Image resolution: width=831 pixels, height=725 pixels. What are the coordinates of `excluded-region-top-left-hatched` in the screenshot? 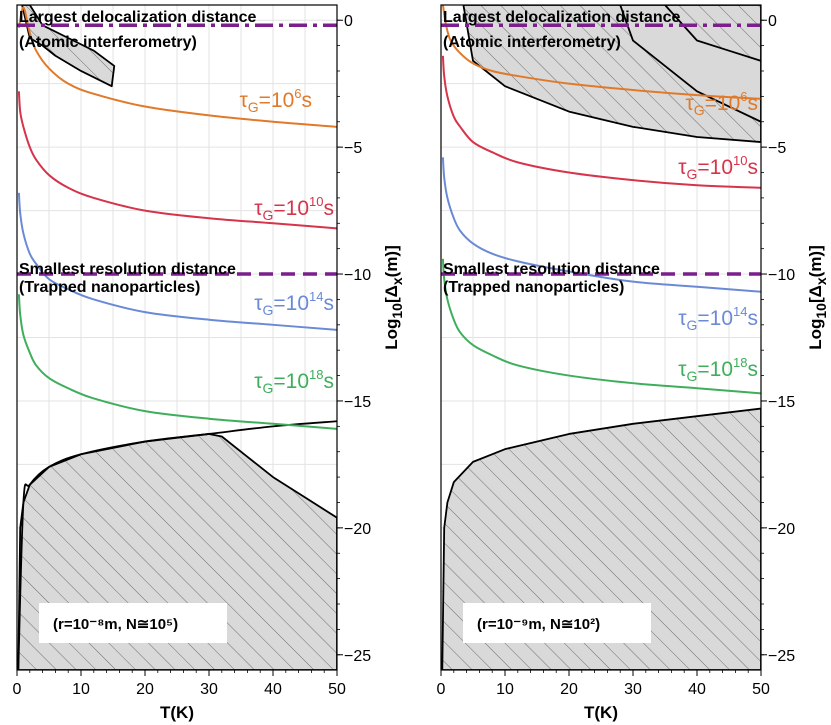 It's located at (68, 46).